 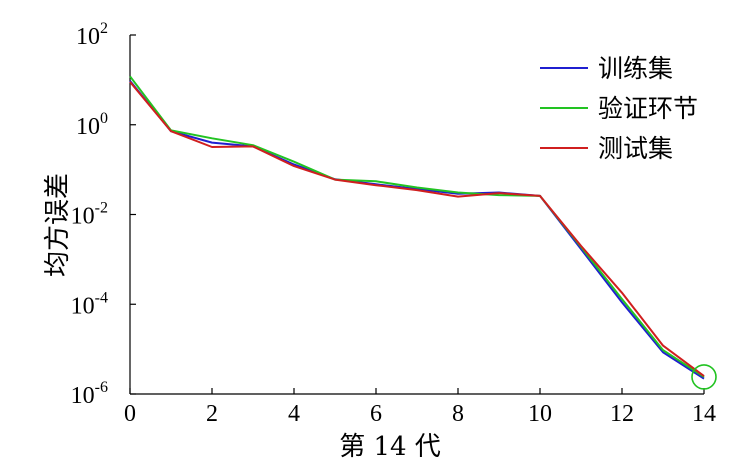 I want to click on y-tick-label: 10⁰, so click(x=92, y=125).